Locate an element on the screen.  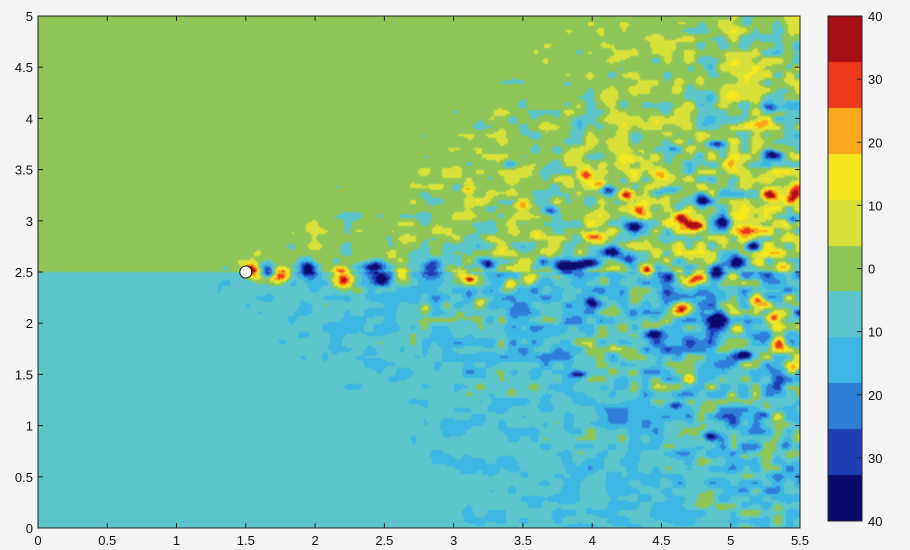
colorbar-tick-label: 0 is located at coordinates (871, 269).